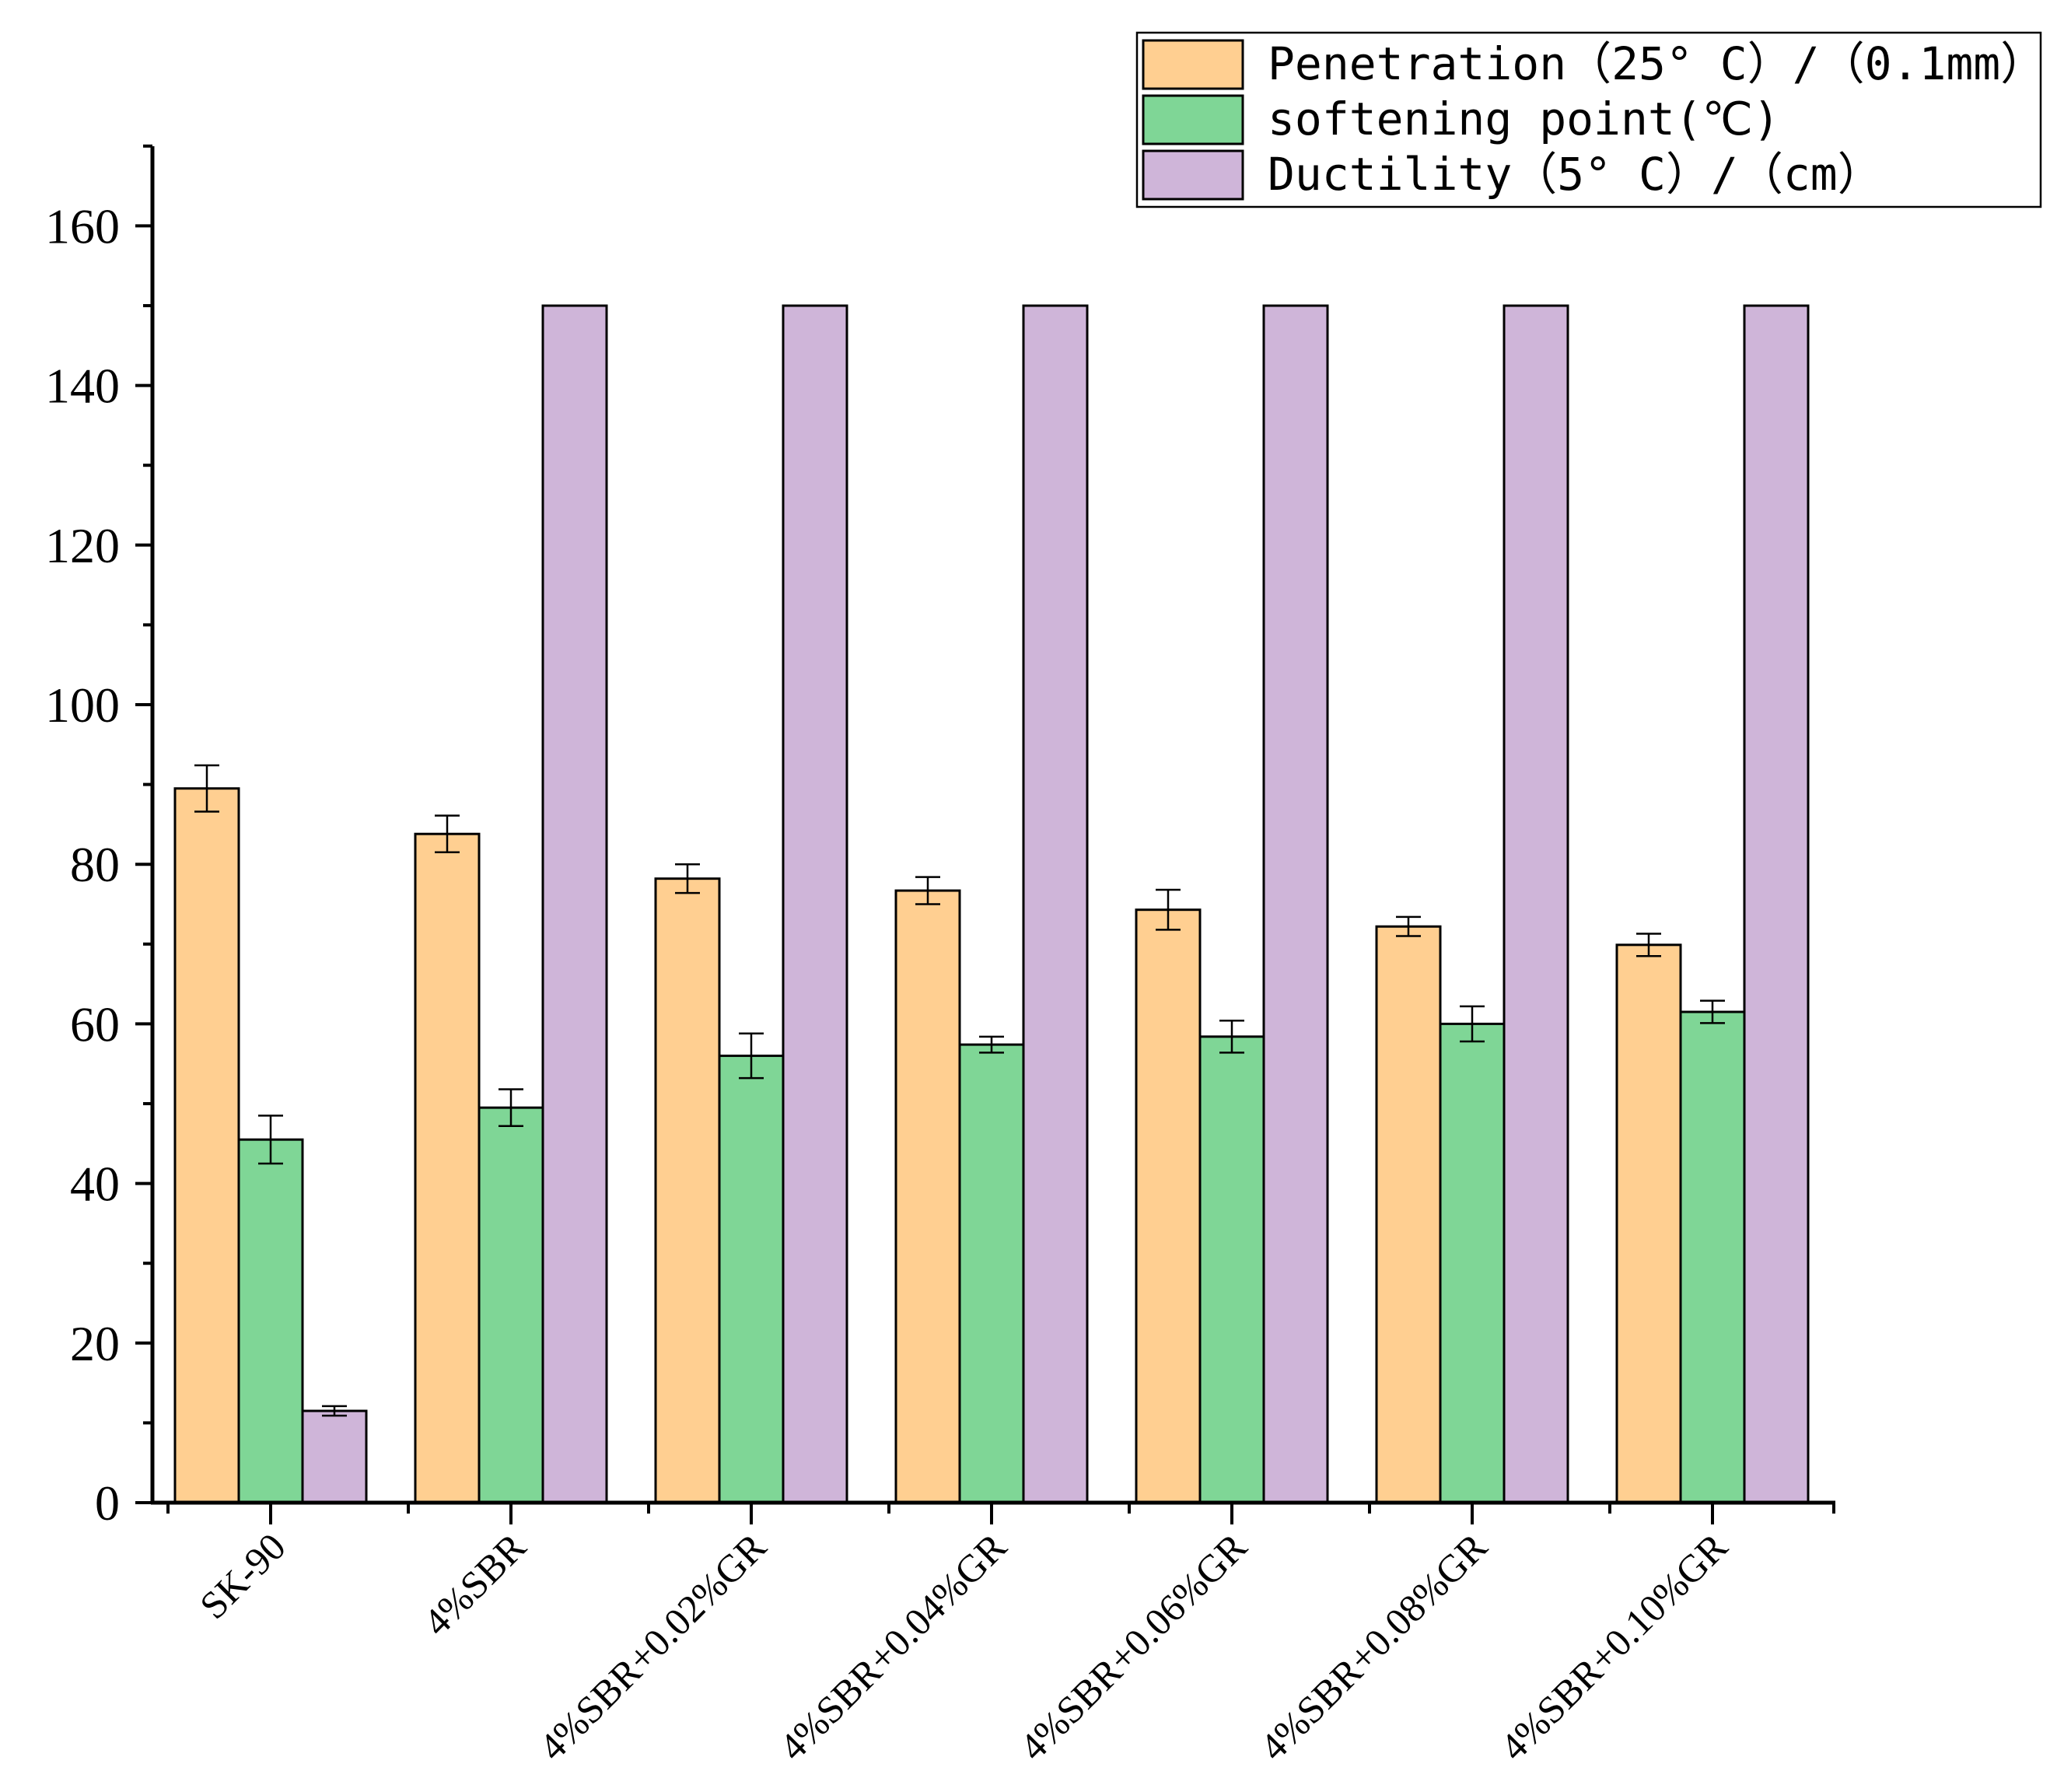  Describe the element at coordinates (1656, 64) in the screenshot. I see `legend-label: Penetration（25° C）/（0.1mm）` at that location.